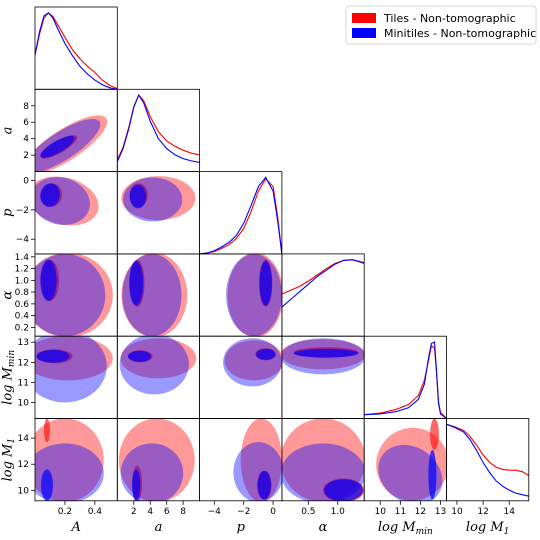 This screenshot has width=540, height=540. I want to click on x-tick-label: 2, so click(134, 512).